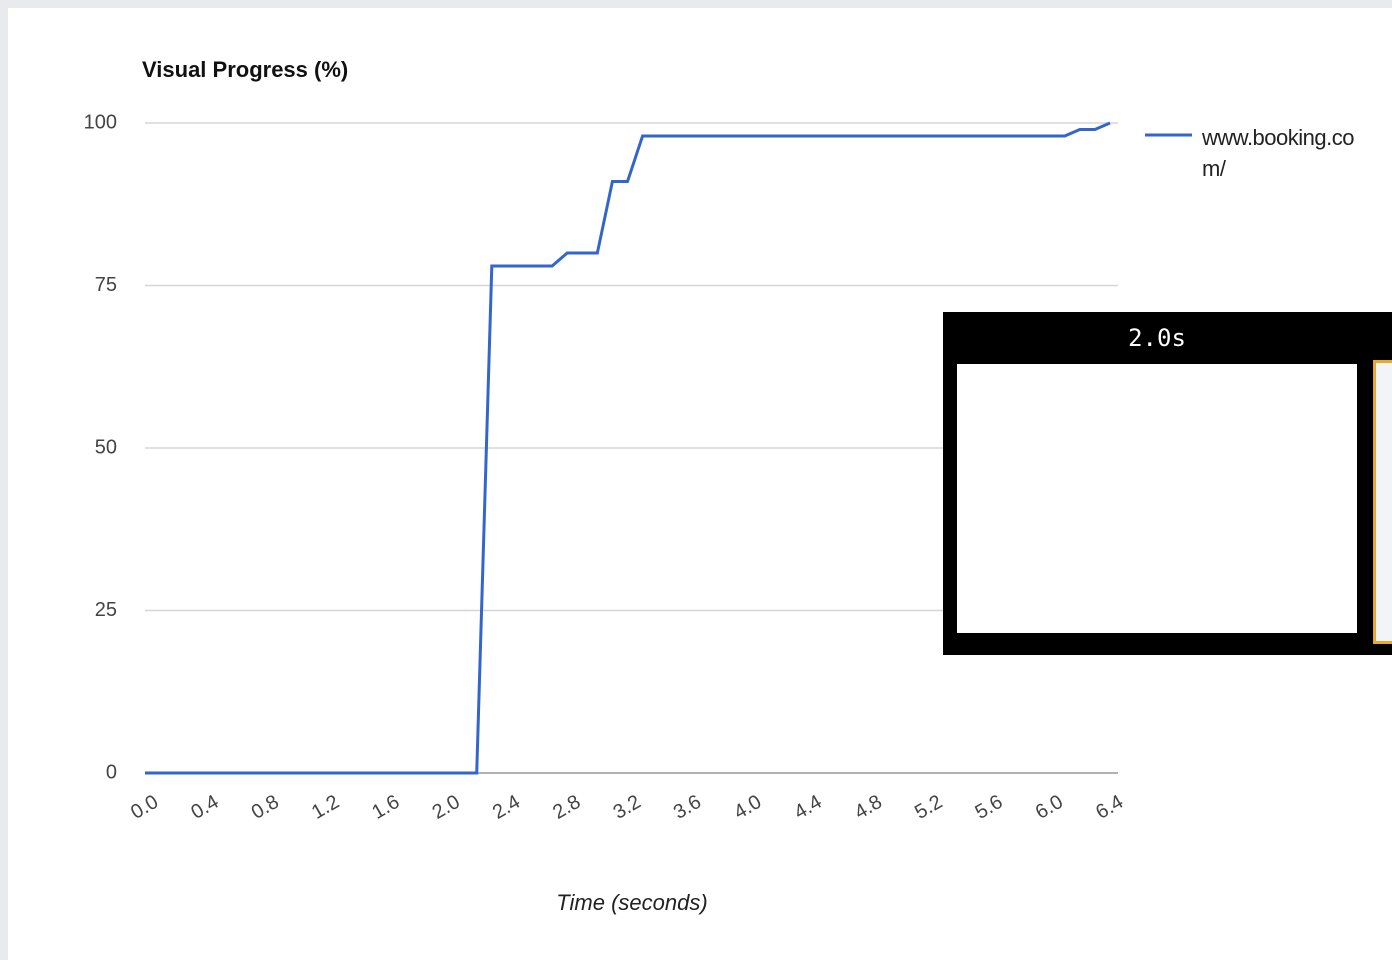 Image resolution: width=1392 pixels, height=960 pixels. I want to click on y-tick-label: 25, so click(106, 610).